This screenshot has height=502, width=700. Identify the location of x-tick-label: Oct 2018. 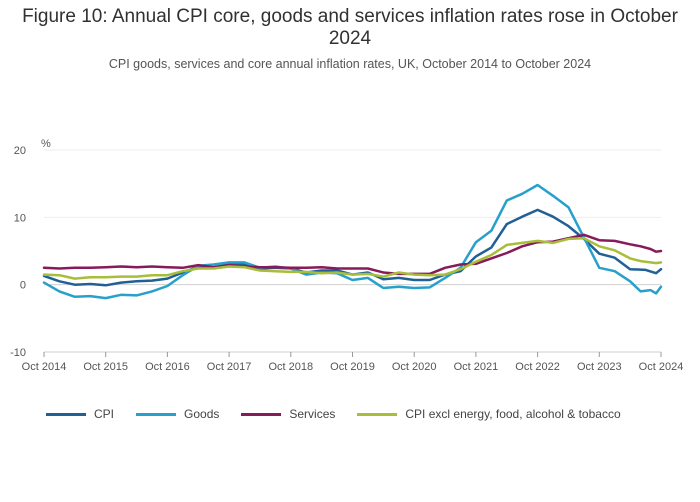
(290, 367).